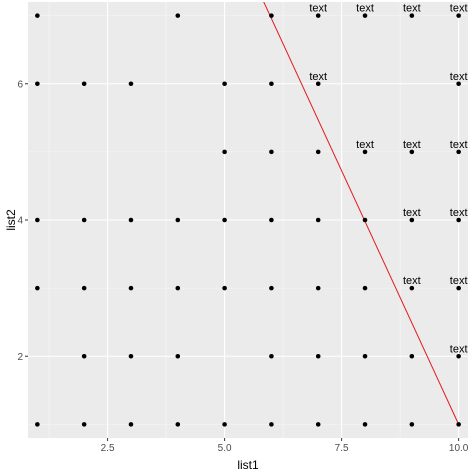  Describe the element at coordinates (459, 448) in the screenshot. I see `x-tick-label: 10.0` at that location.